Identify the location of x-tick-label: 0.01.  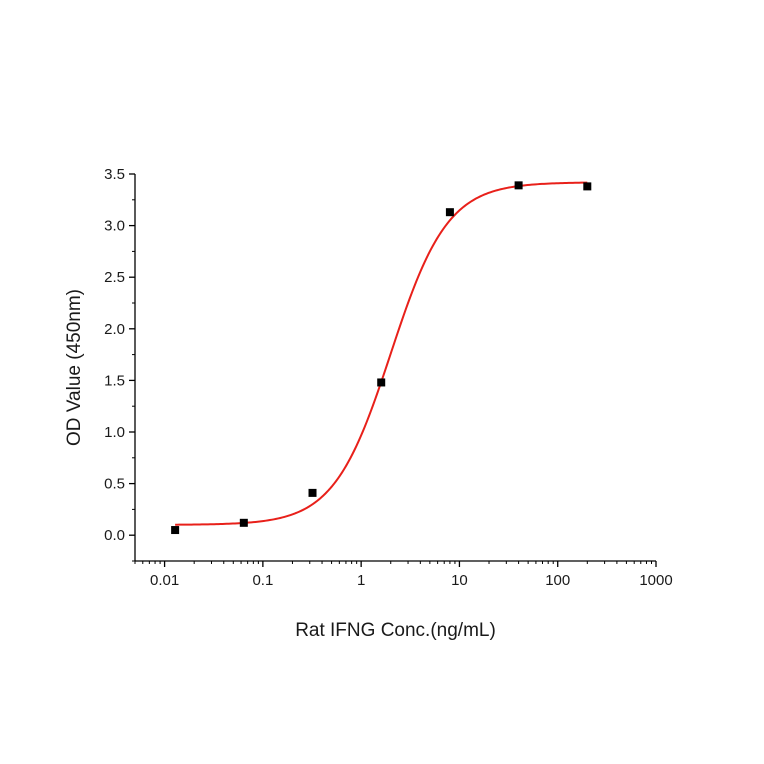
(164, 580).